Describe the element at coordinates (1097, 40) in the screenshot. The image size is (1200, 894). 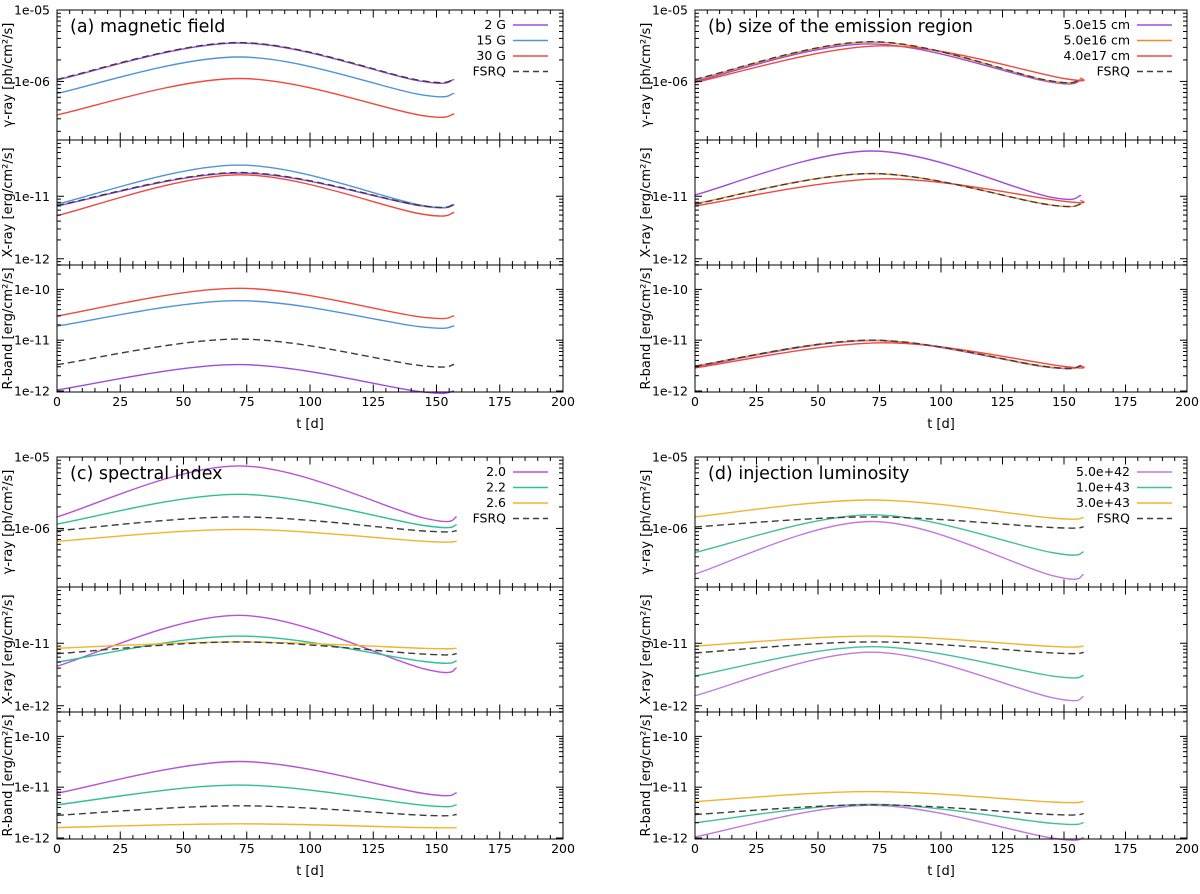
I see `legend-label: 5.0e16 cm` at that location.